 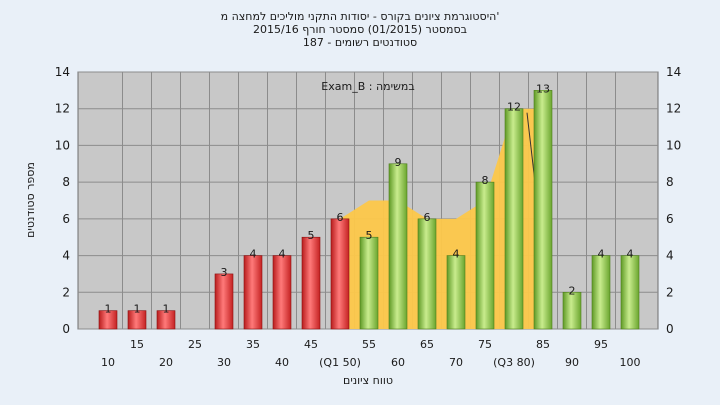 What do you see at coordinates (224, 362) in the screenshot?
I see `x-tick-30: 30` at bounding box center [224, 362].